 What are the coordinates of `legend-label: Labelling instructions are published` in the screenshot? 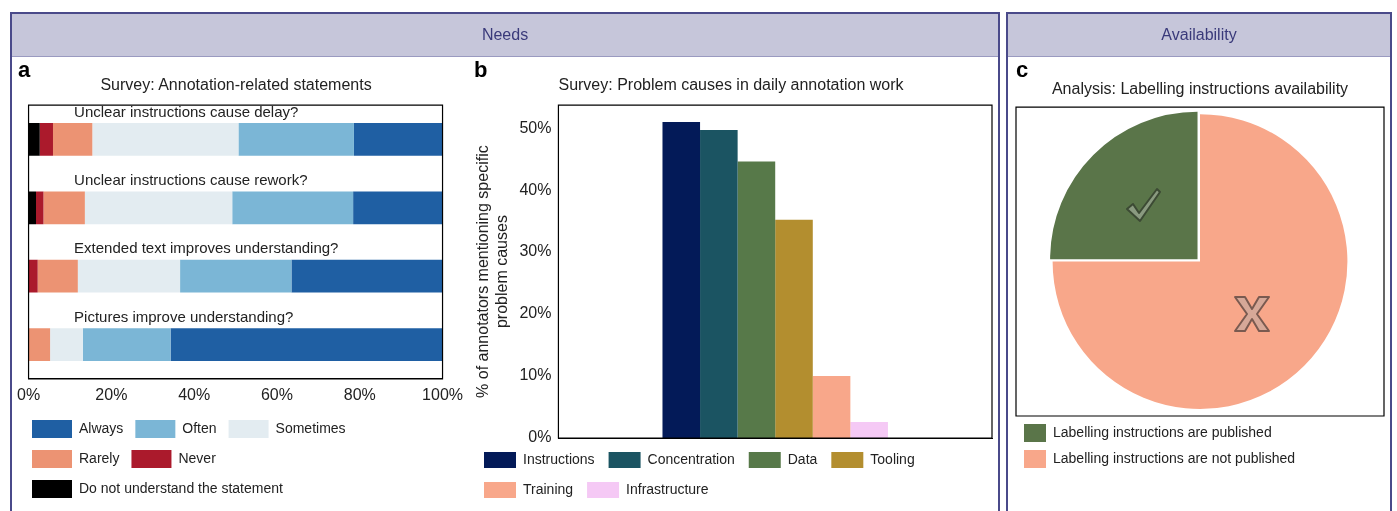 It's located at (1162, 431).